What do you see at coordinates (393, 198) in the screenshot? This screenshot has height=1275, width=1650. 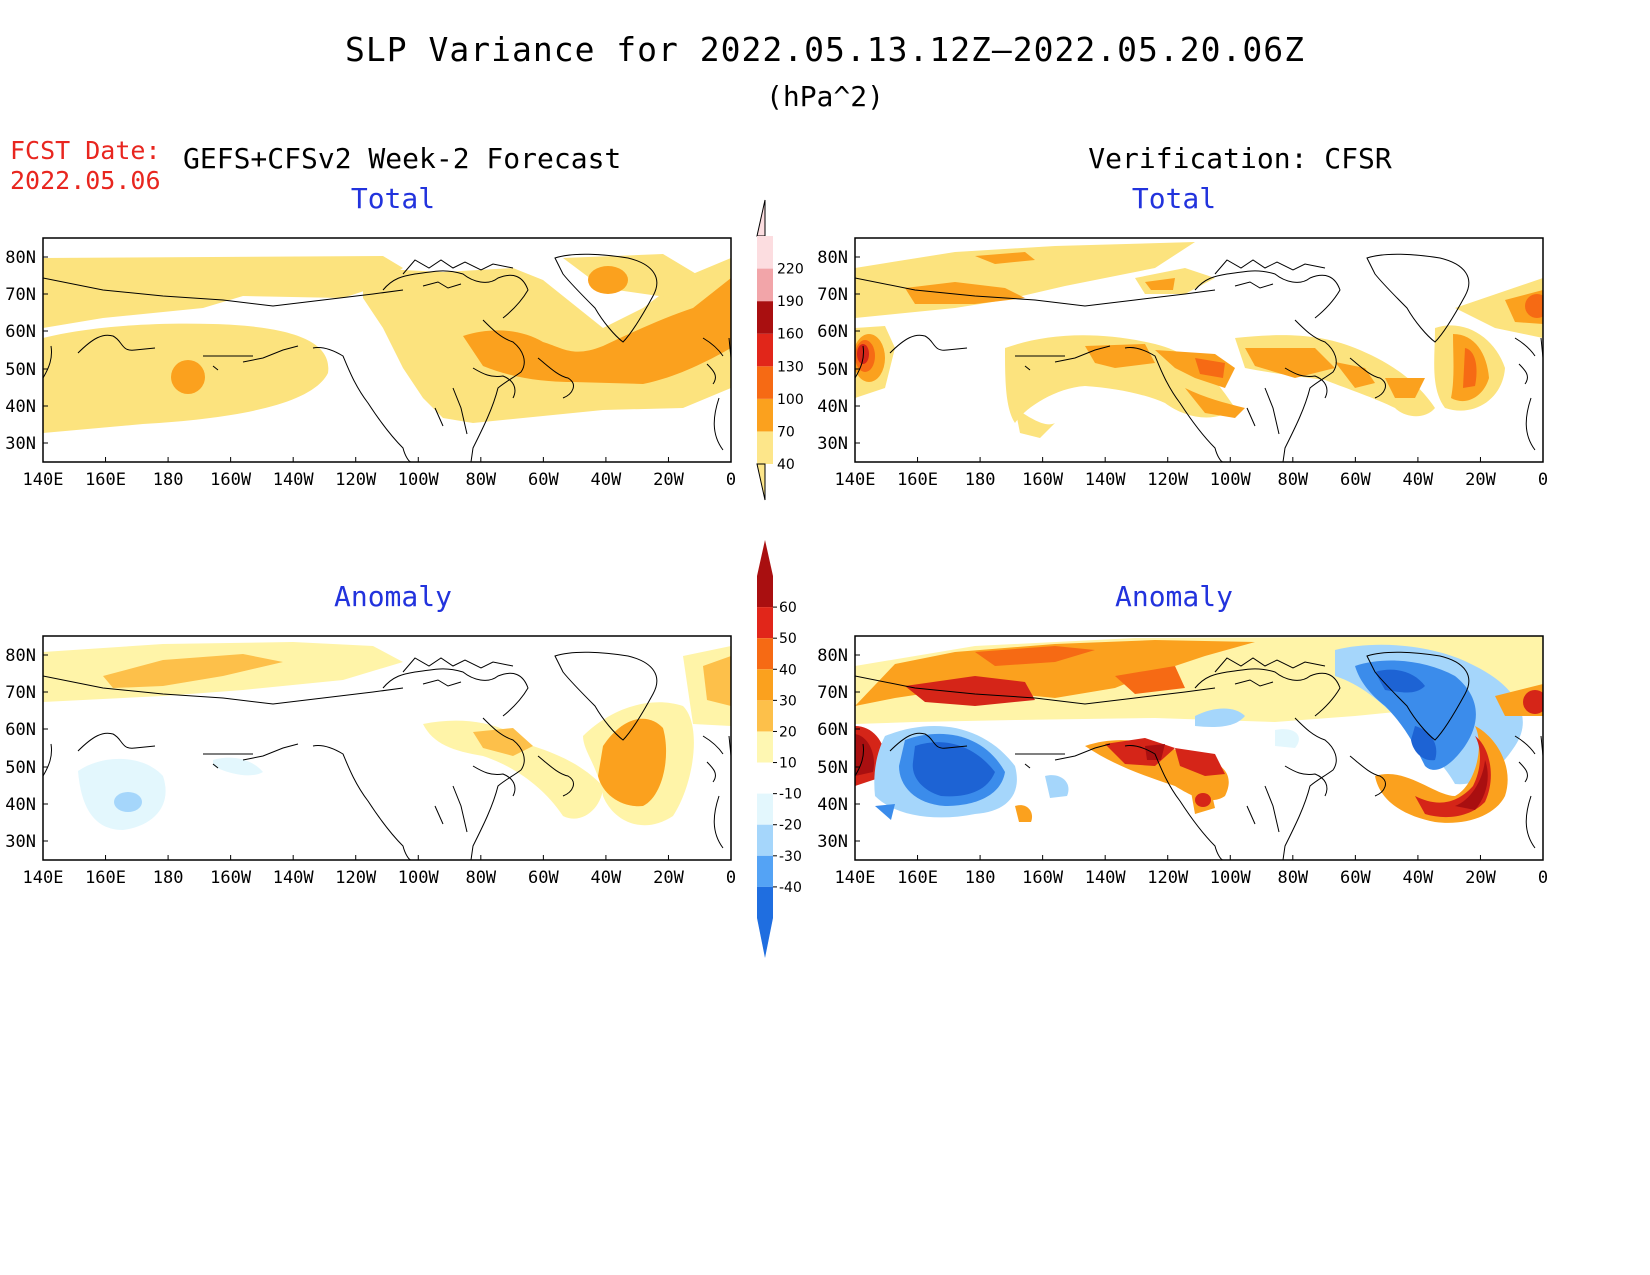 I see `panel-title-forecast-total: Total` at bounding box center [393, 198].